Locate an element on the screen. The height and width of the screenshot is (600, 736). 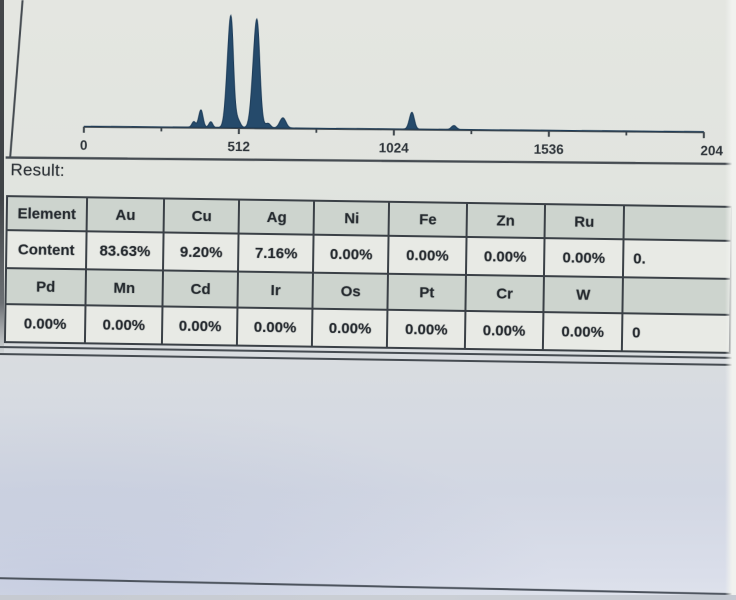
element-header-cell: Pt is located at coordinates (426, 292).